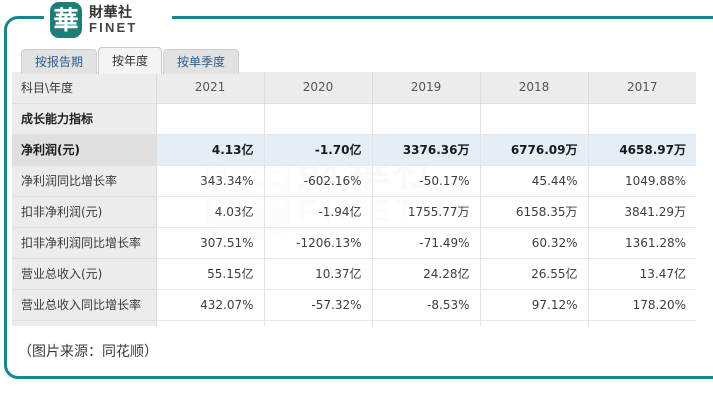 Image resolution: width=713 pixels, height=405 pixels. What do you see at coordinates (84, 305) in the screenshot?
I see `row-label: 营业总收入同比增长率` at bounding box center [84, 305].